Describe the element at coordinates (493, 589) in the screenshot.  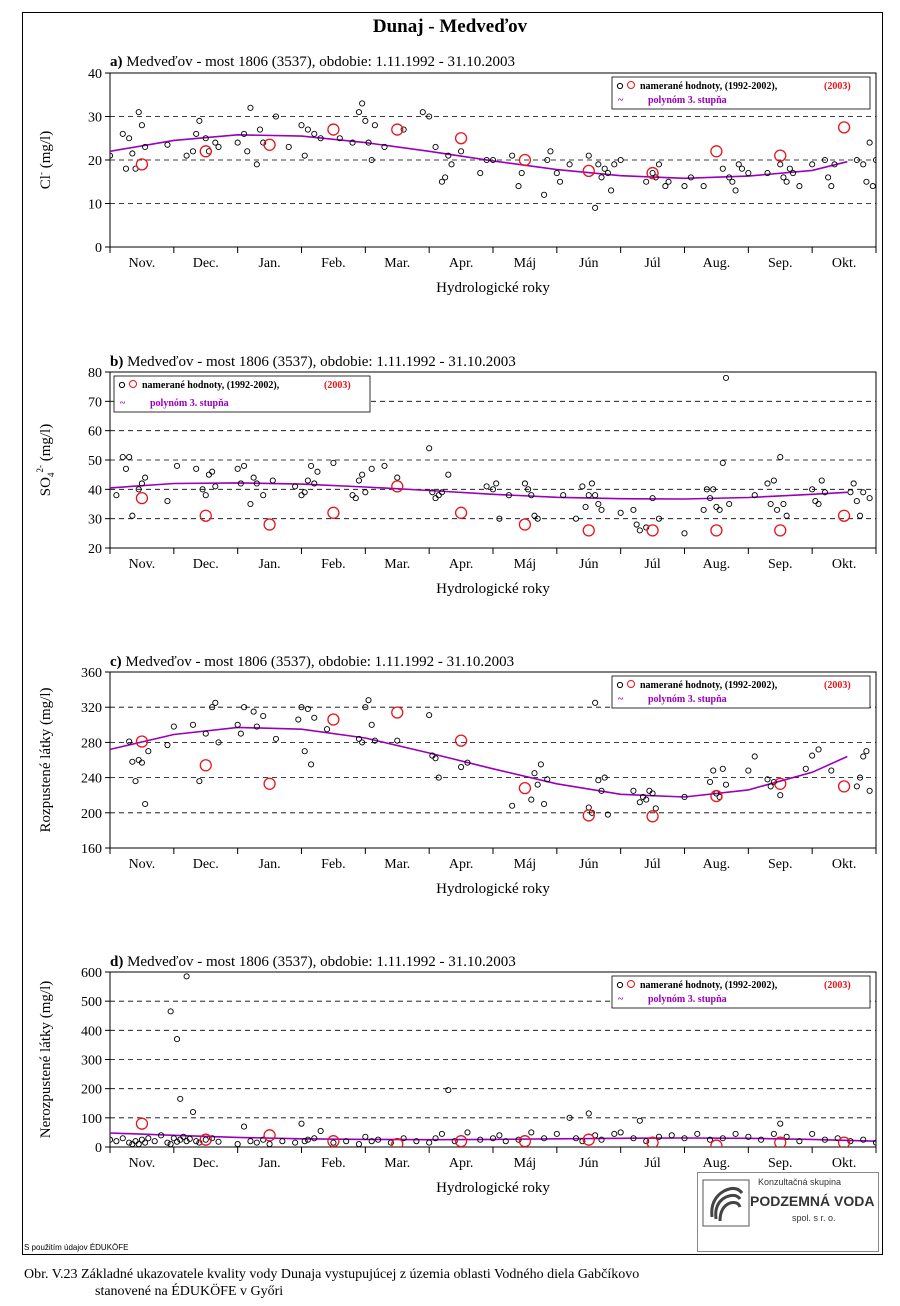
I see `x-axis-title: Hydrologické roky` at that location.